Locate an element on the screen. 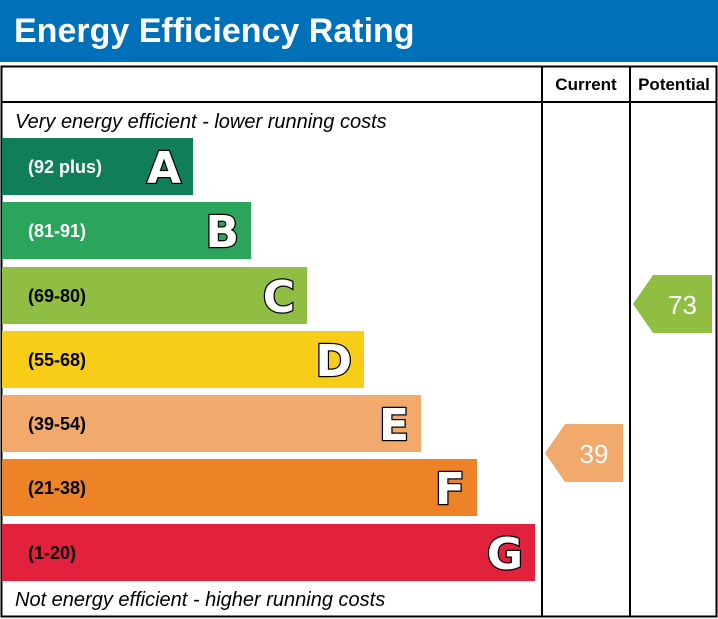 This screenshot has height=619, width=718. band-letter: G is located at coordinates (505, 554).